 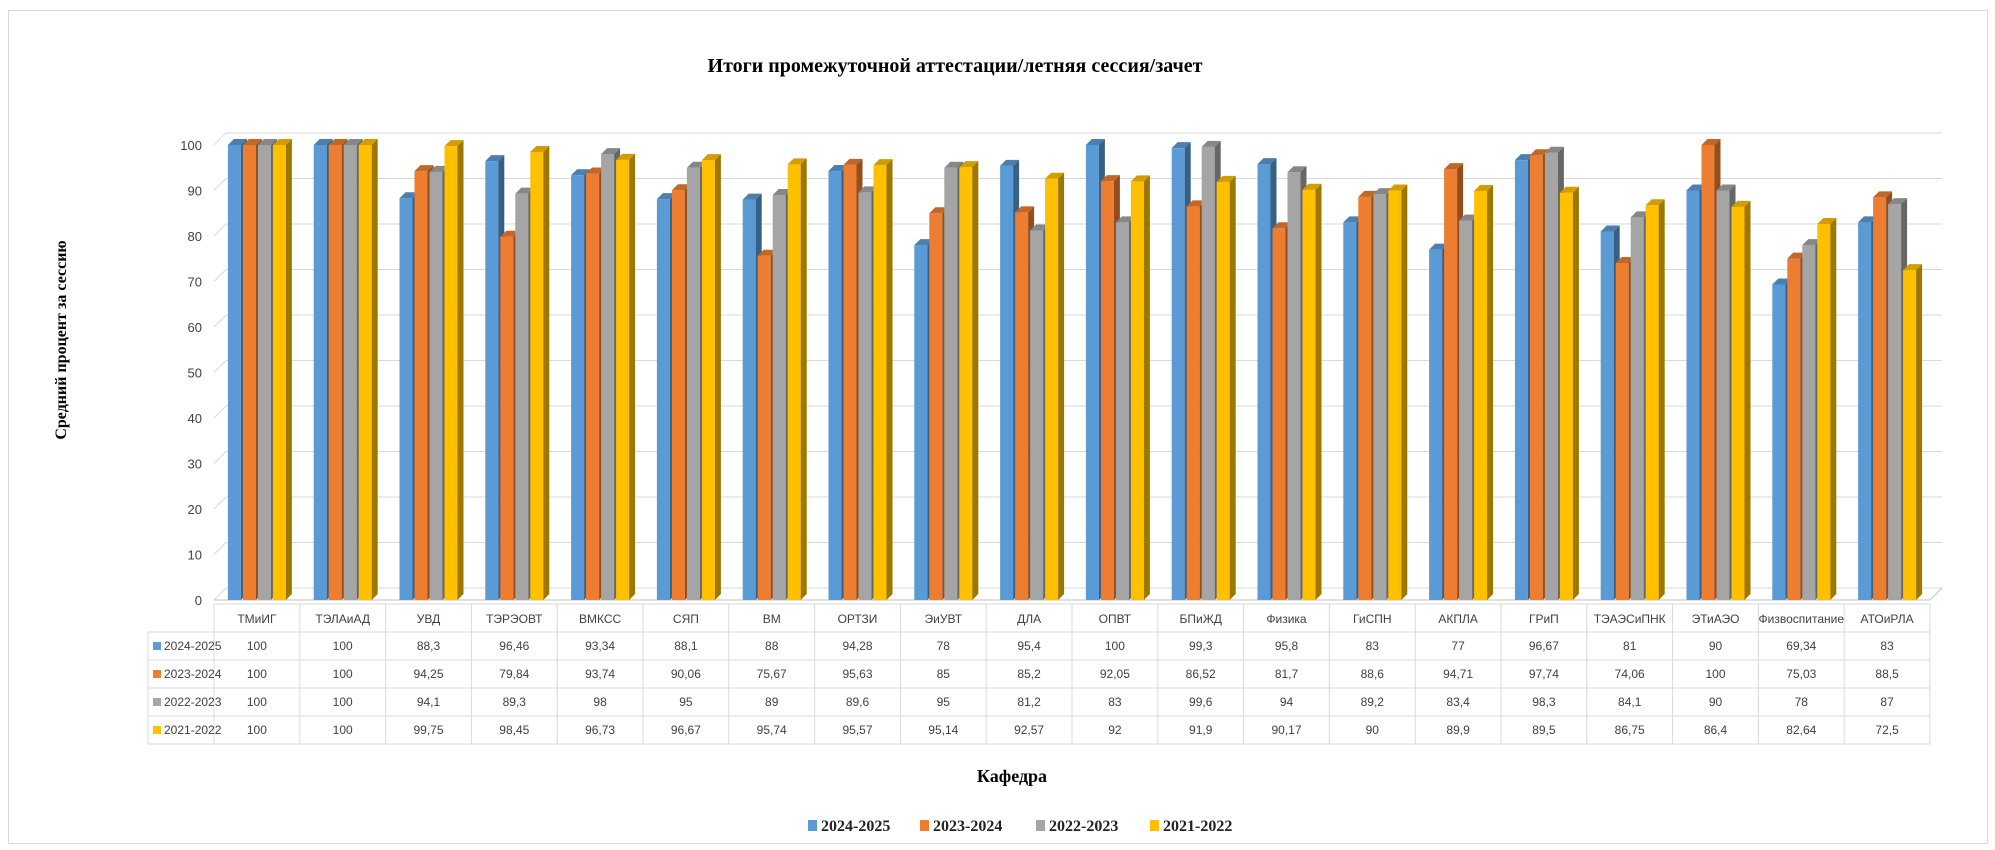 I want to click on data-label: 99,3, so click(x=1201, y=646).